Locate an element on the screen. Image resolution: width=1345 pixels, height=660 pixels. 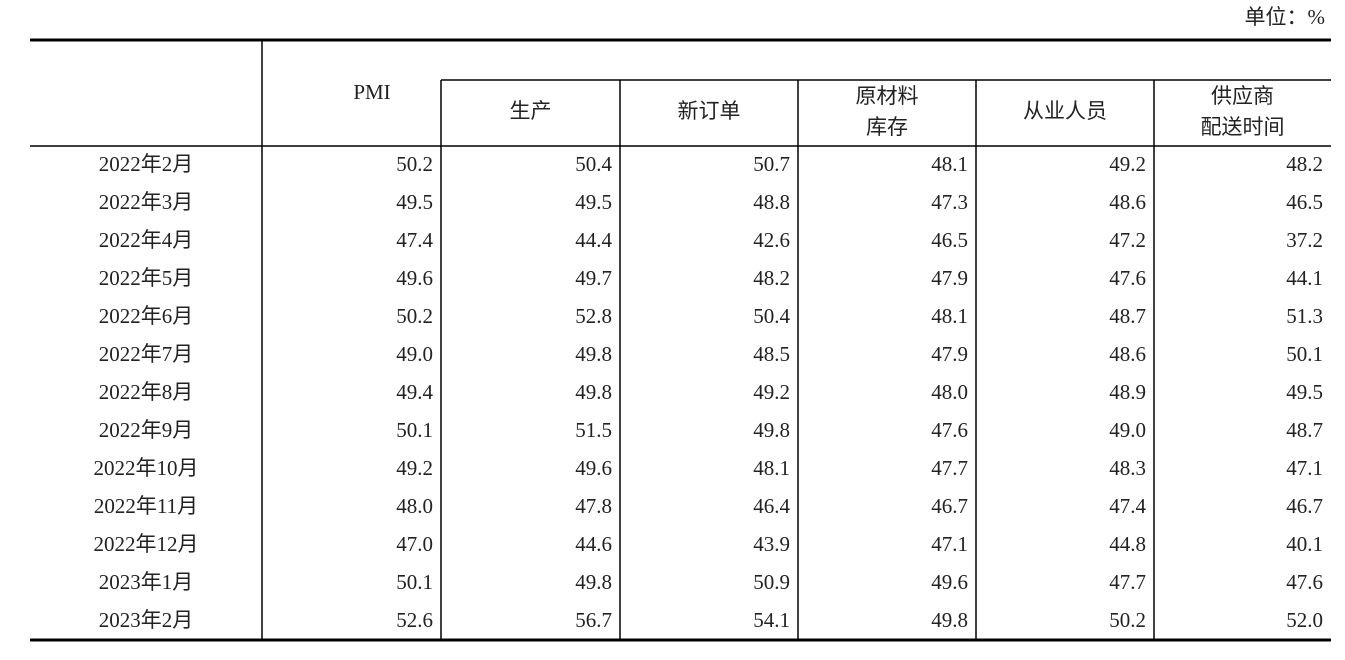
column-header: 库存 is located at coordinates (887, 127).